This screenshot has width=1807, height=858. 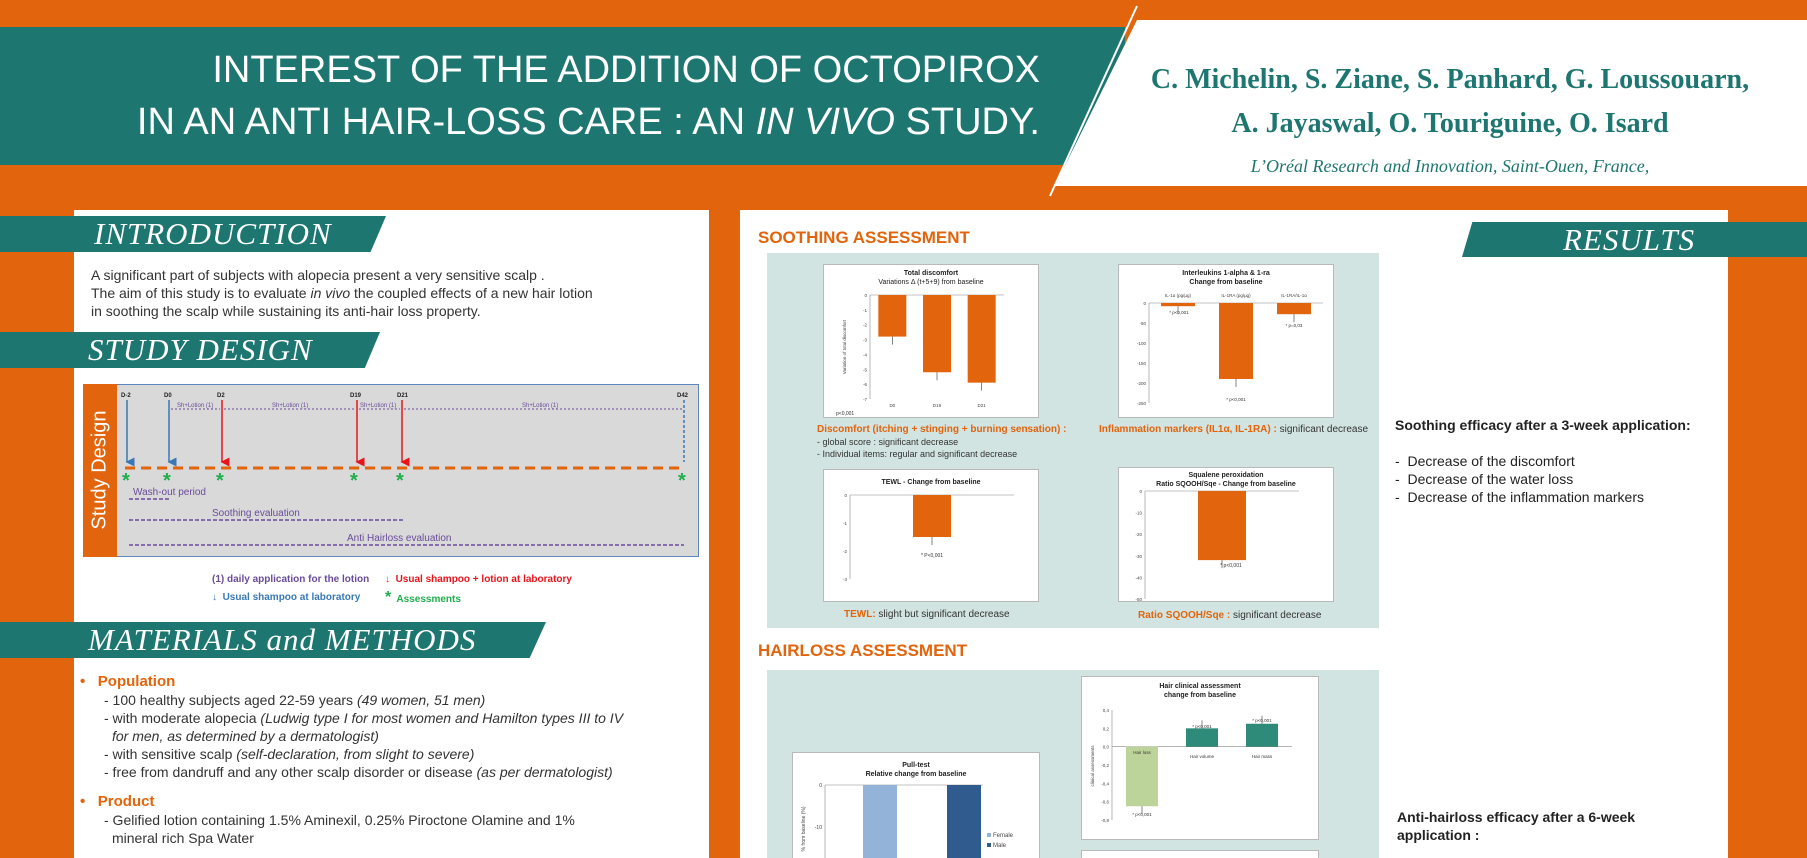 What do you see at coordinates (356, 396) in the screenshot?
I see `day-label: D19` at bounding box center [356, 396].